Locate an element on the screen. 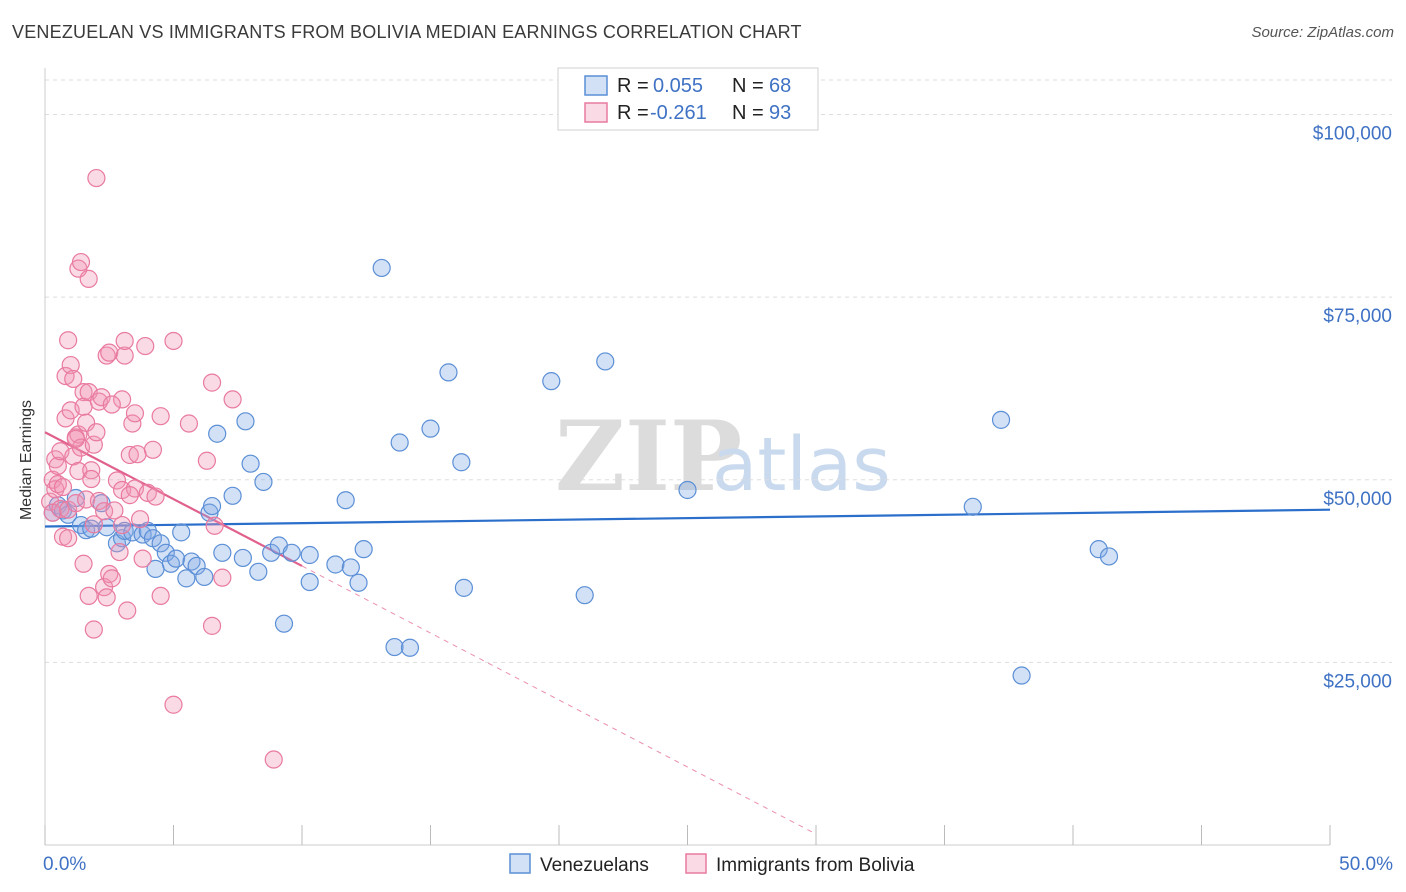 This screenshot has height=892, width=1406. y-tick-label: $50,000 is located at coordinates (1357, 499).